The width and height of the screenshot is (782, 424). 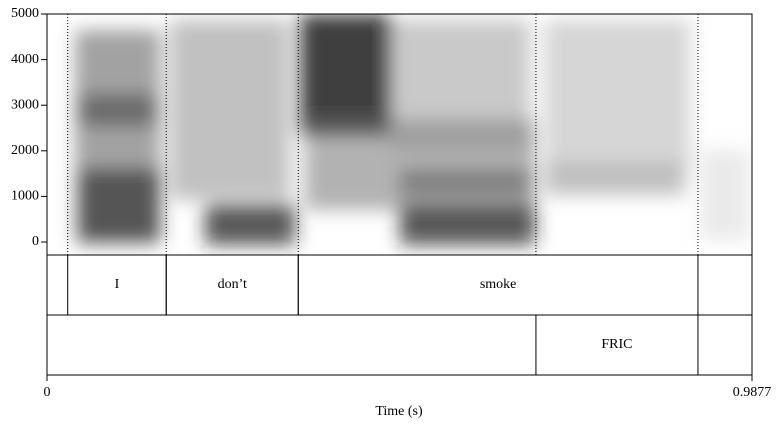 What do you see at coordinates (752, 392) in the screenshot?
I see `x-tick-label: 0.9877` at bounding box center [752, 392].